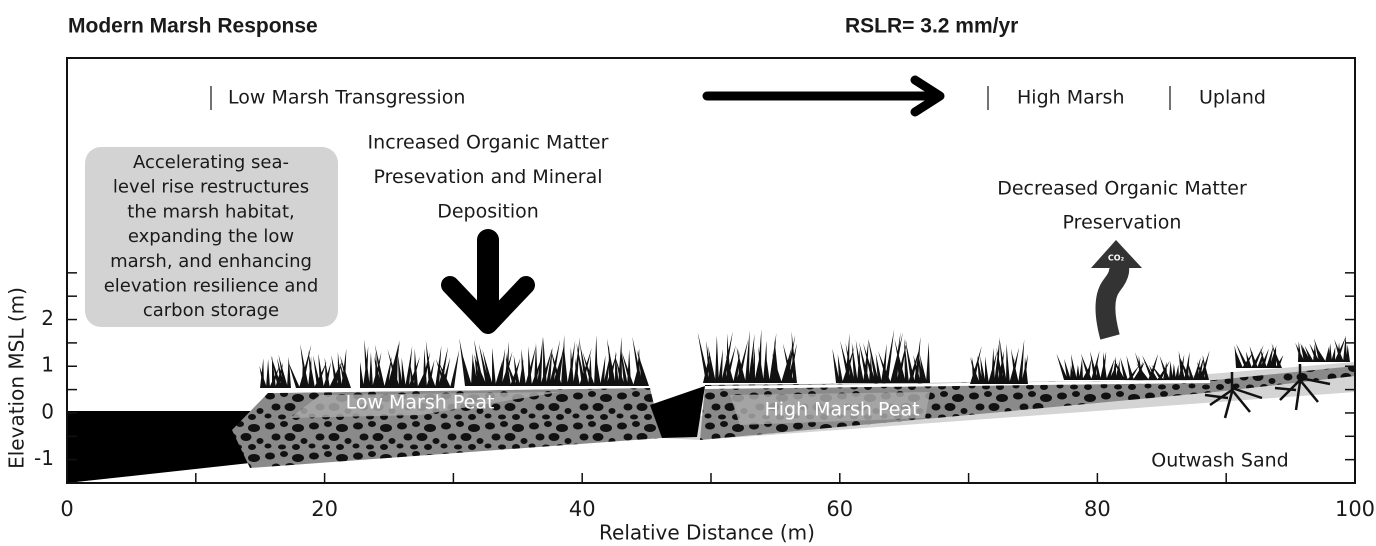  What do you see at coordinates (47, 318) in the screenshot?
I see `y-tick-label: 2` at bounding box center [47, 318].